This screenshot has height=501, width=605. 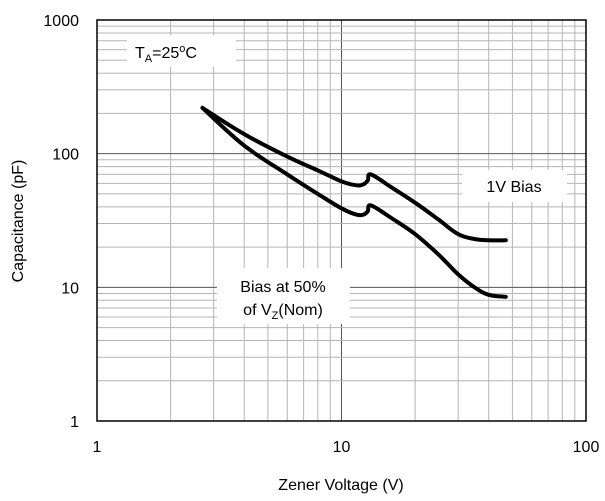 I want to click on temperature-annotation: TA=25oC, so click(x=181, y=51).